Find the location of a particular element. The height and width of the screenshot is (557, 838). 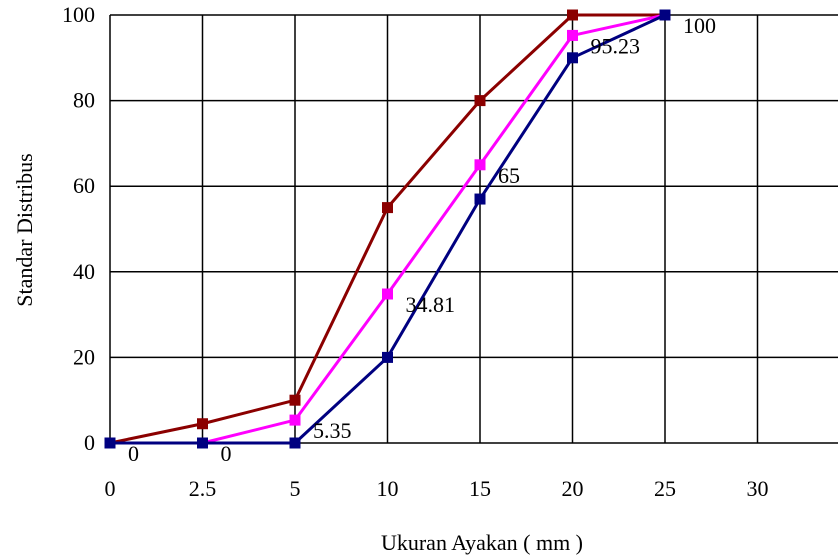

y-tick-label: 40 is located at coordinates (84, 271).